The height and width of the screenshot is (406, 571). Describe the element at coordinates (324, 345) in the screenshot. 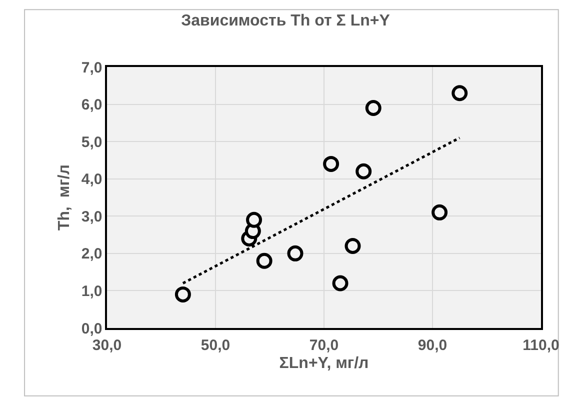

I see `x-tick-label: 70,0` at that location.